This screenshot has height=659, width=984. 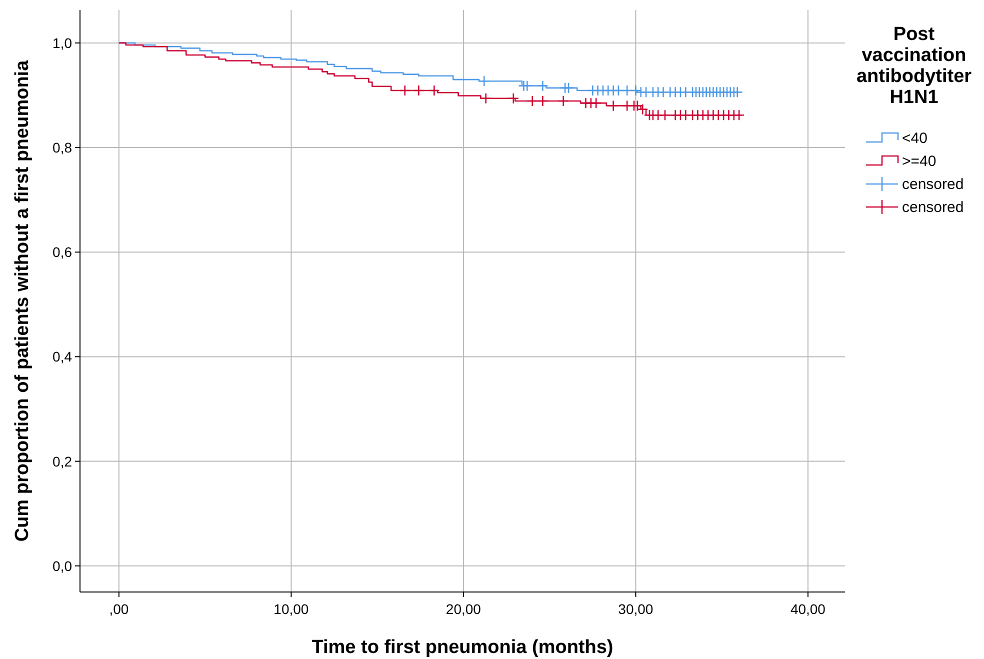 What do you see at coordinates (62, 356) in the screenshot?
I see `y-tick-label: 0,4` at bounding box center [62, 356].